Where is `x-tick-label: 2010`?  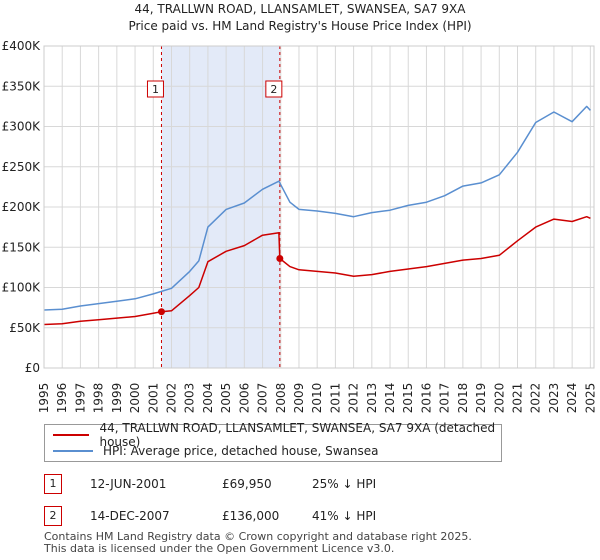 x-tick-label: 2010 is located at coordinates (317, 398).